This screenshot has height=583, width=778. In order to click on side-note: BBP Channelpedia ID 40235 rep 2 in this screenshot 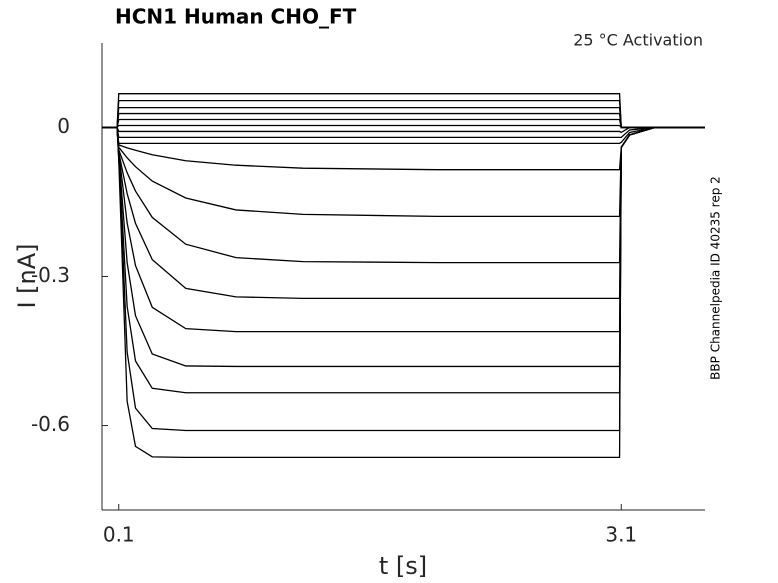, I will do `click(716, 278)`.